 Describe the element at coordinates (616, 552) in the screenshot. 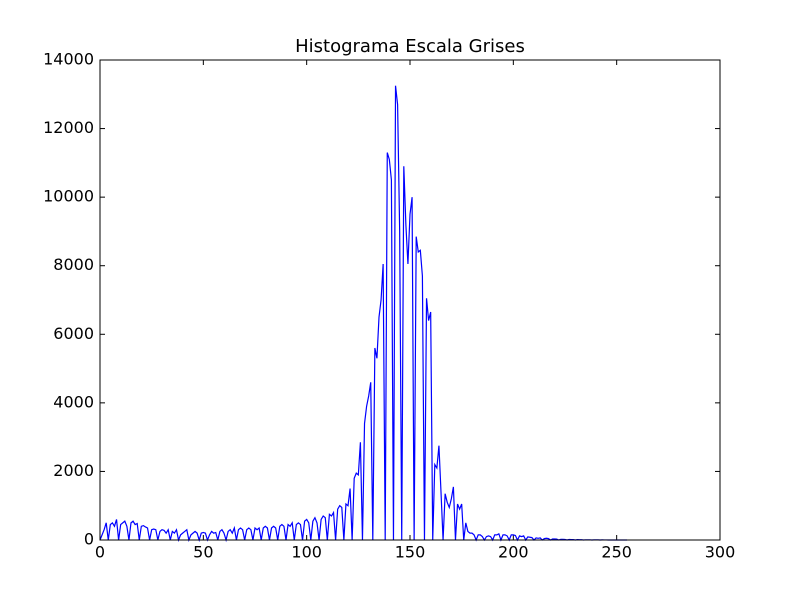

I see `x-tick-label: 250` at that location.